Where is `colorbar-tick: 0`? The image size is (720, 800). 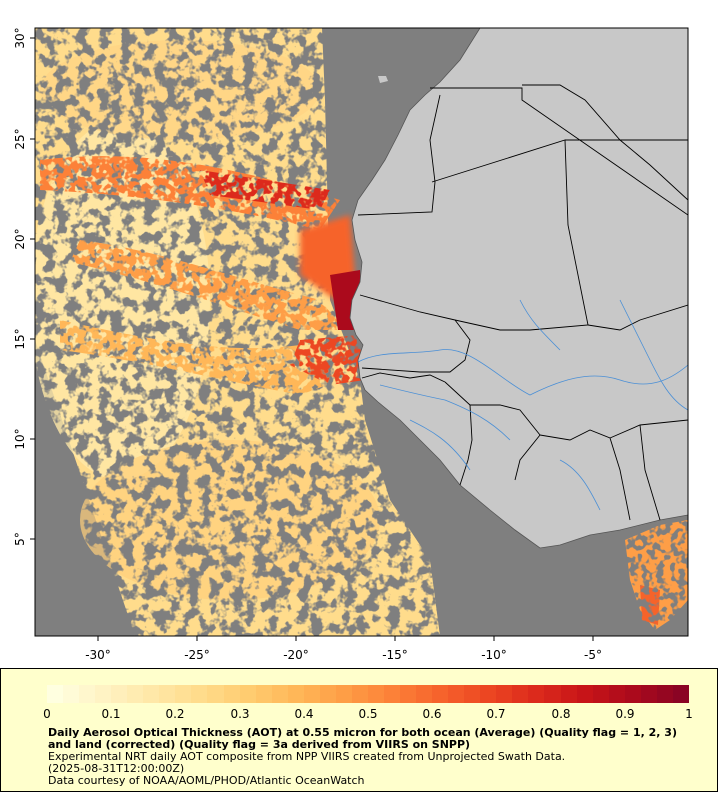
colorbar-tick: 0 is located at coordinates (47, 714).